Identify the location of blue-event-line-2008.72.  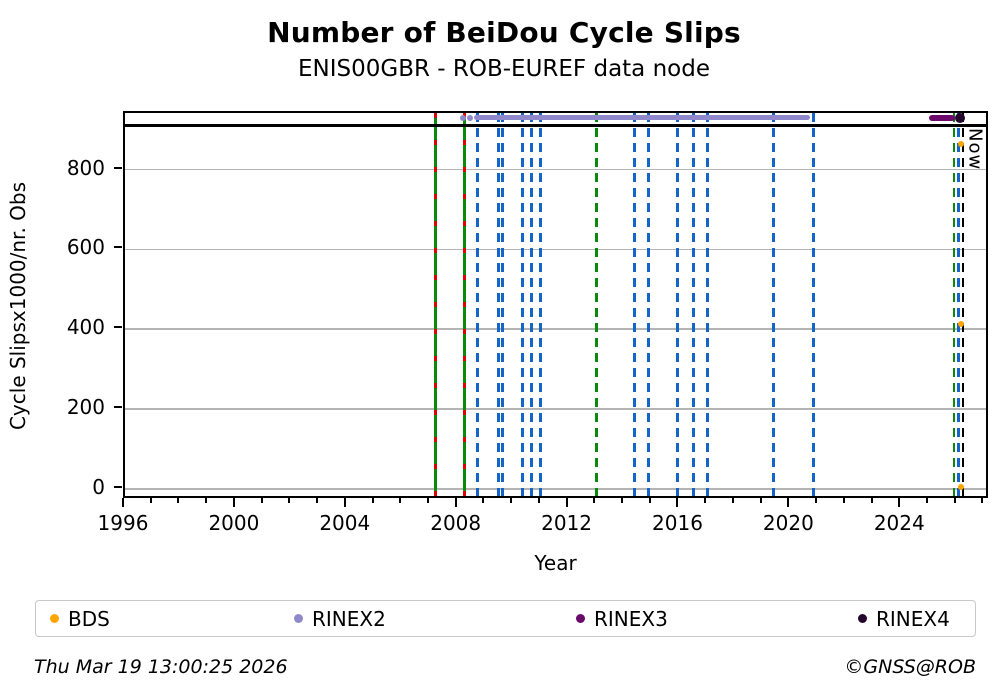
(478, 304).